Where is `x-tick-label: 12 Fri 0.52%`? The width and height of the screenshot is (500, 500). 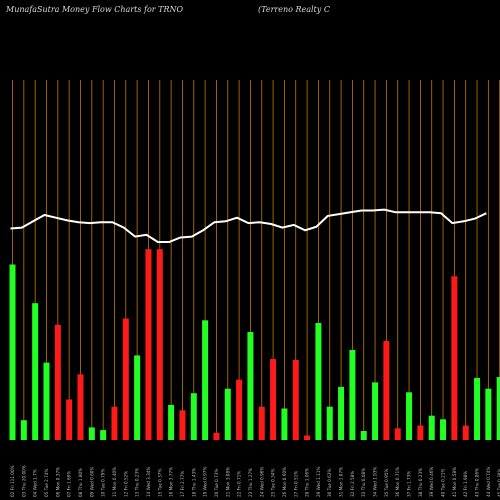 x-tick-label: 12 Fri 0.52% is located at coordinates (125, 484).